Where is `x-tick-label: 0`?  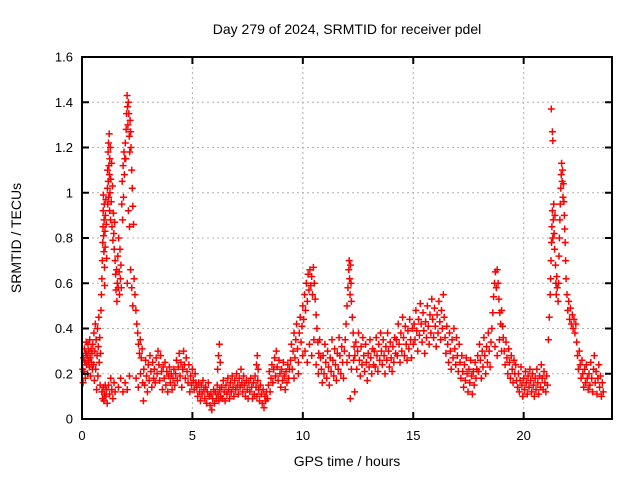 x-tick-label: 0 is located at coordinates (81, 435).